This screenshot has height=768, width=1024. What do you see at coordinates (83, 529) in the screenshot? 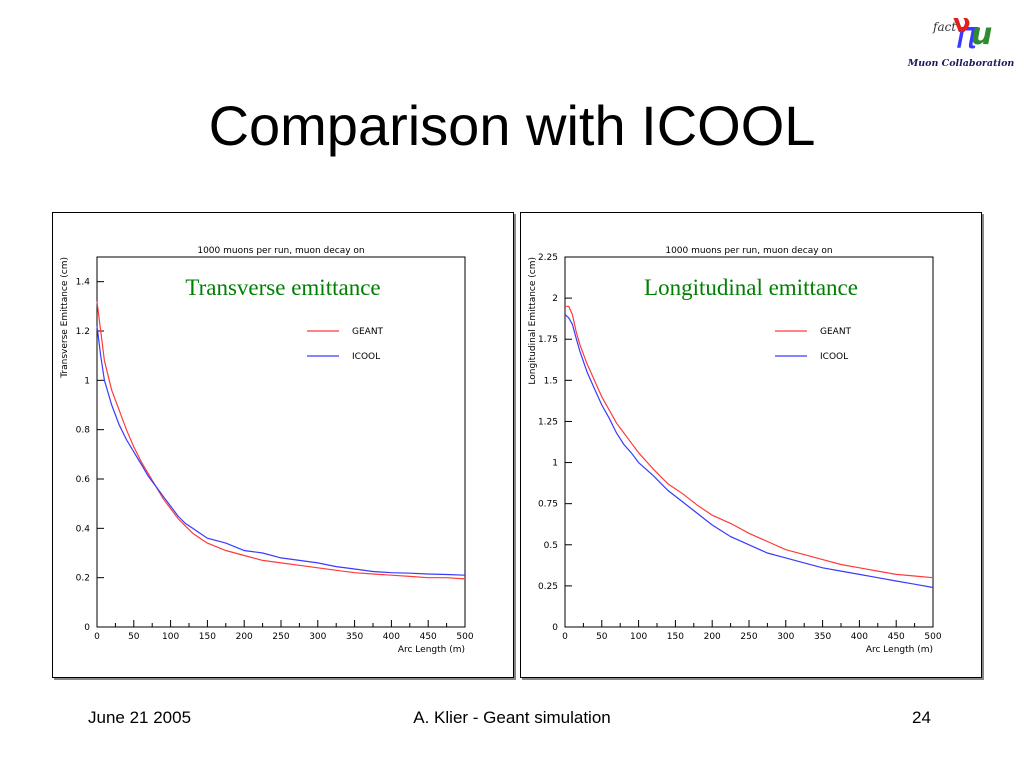
I see `y-tick-label: 0.4` at bounding box center [83, 529].